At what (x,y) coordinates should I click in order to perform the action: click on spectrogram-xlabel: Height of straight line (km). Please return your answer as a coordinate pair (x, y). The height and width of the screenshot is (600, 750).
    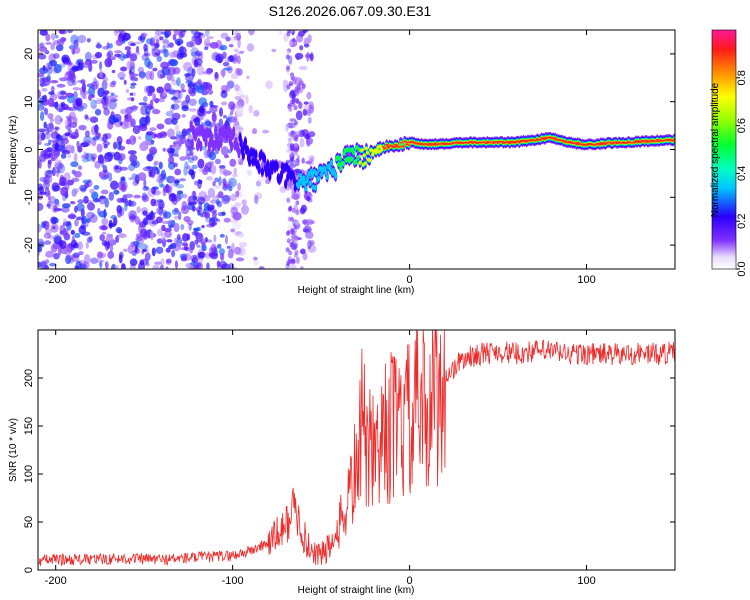
    Looking at the image, I should click on (356, 290).